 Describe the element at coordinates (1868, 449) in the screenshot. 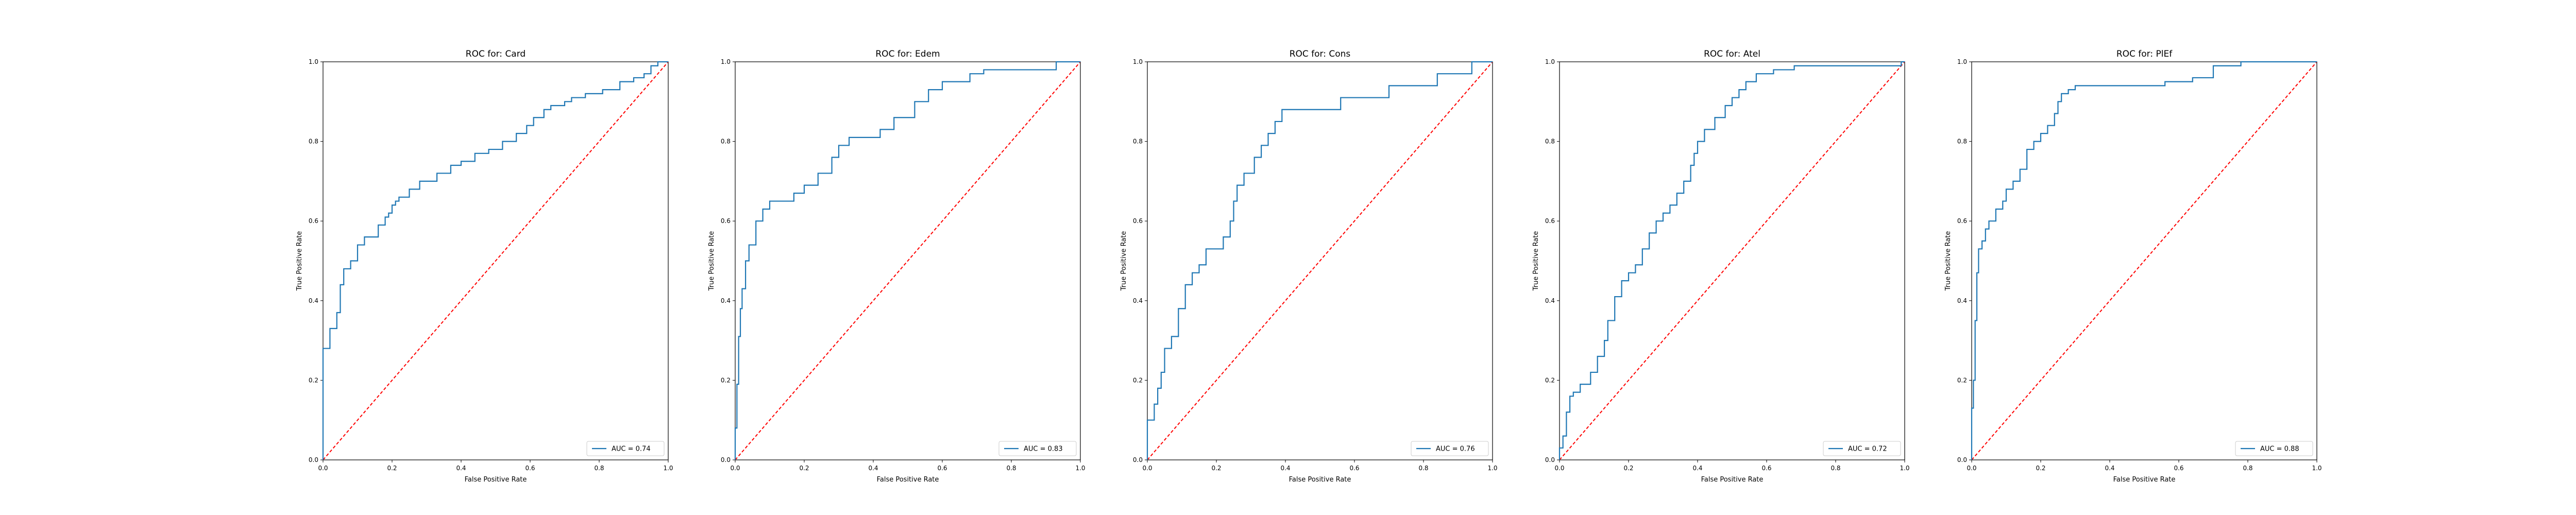

I see `legend-label: AUC = 0.72` at that location.